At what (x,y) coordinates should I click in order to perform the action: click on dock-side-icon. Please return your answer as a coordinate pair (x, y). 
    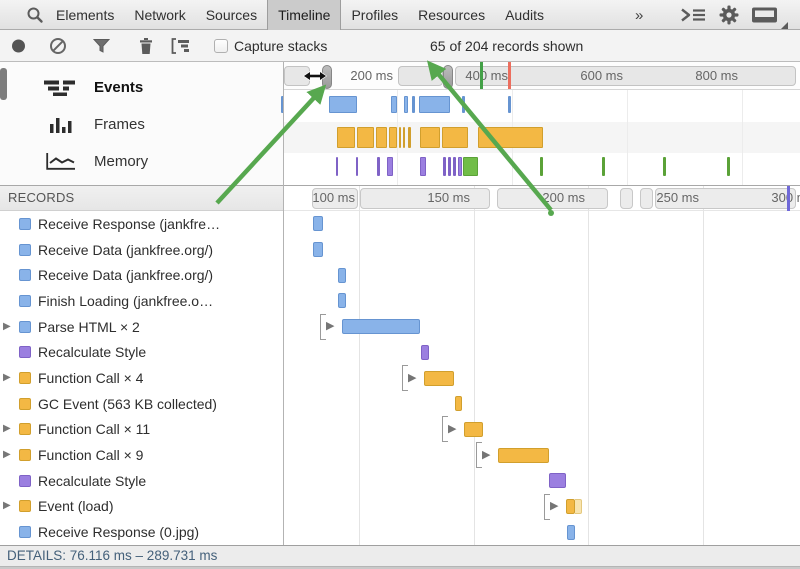
    Looking at the image, I should click on (764, 15).